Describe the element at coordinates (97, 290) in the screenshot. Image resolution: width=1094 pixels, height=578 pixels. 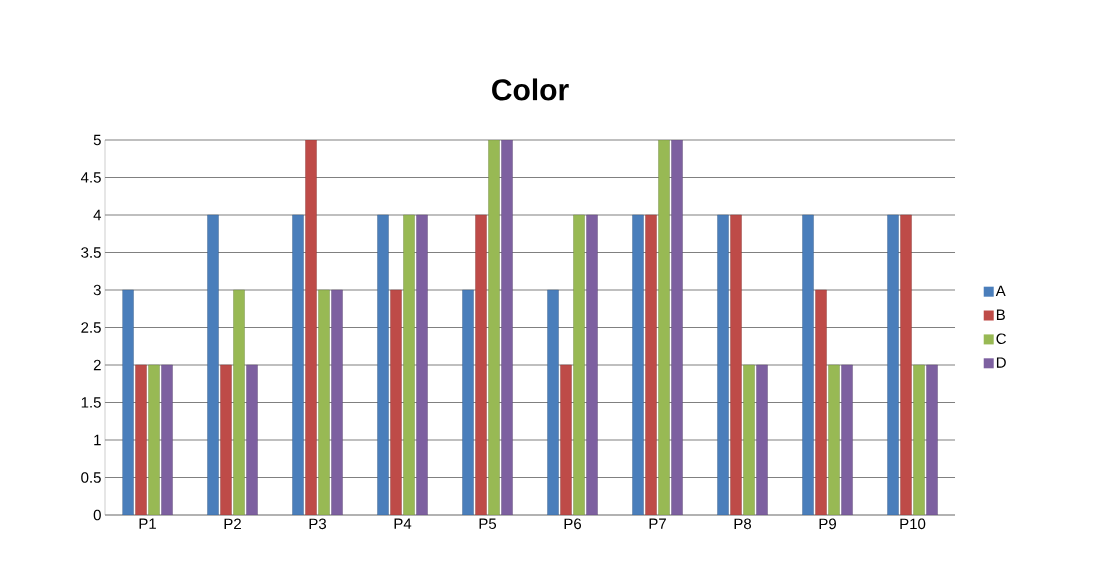
I see `y-tick-label: 3` at that location.